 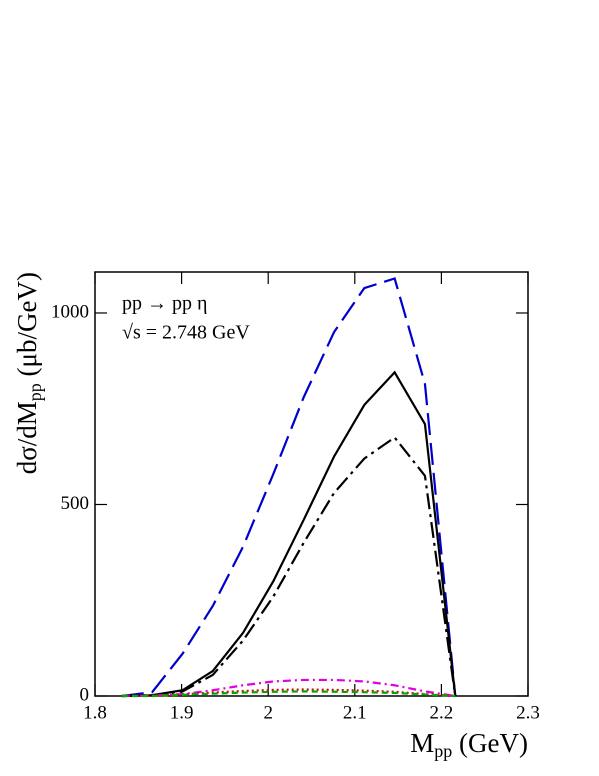 I want to click on annotation: pp → pp η, so click(x=164, y=304).